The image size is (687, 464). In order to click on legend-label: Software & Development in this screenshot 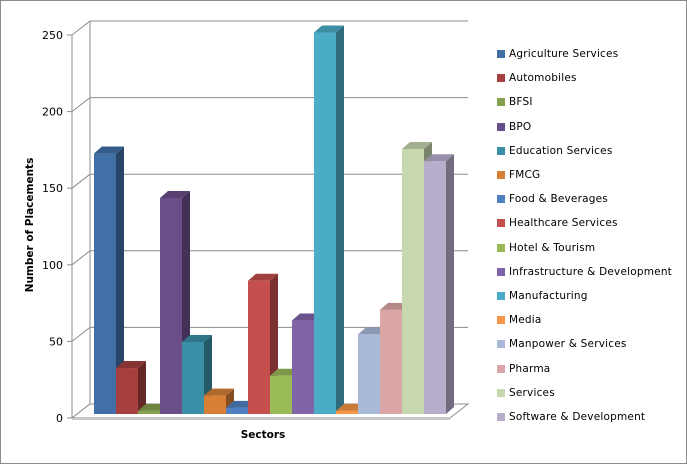, I will do `click(577, 416)`.